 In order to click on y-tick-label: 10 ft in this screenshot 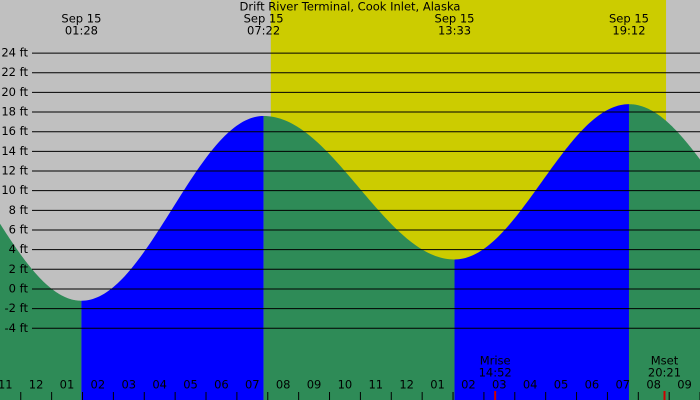, I will do `click(14, 190)`.